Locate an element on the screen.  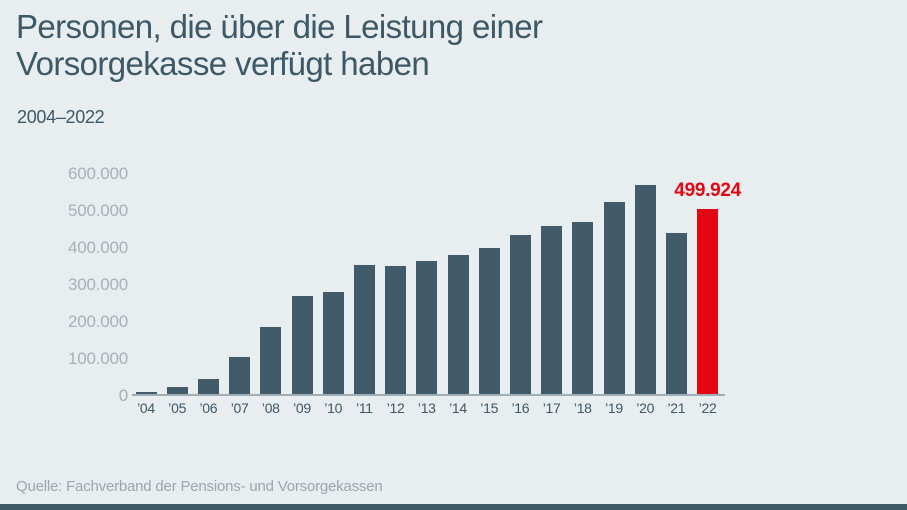
y-tick-label-200000: 200.000 is located at coordinates (97, 321).